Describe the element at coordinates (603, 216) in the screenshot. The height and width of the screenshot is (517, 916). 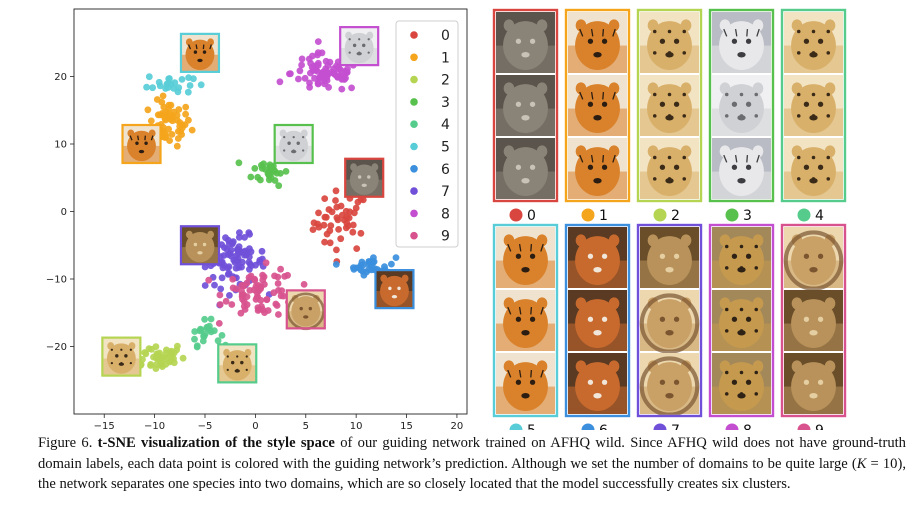
I see `gallery-label: 1` at that location.